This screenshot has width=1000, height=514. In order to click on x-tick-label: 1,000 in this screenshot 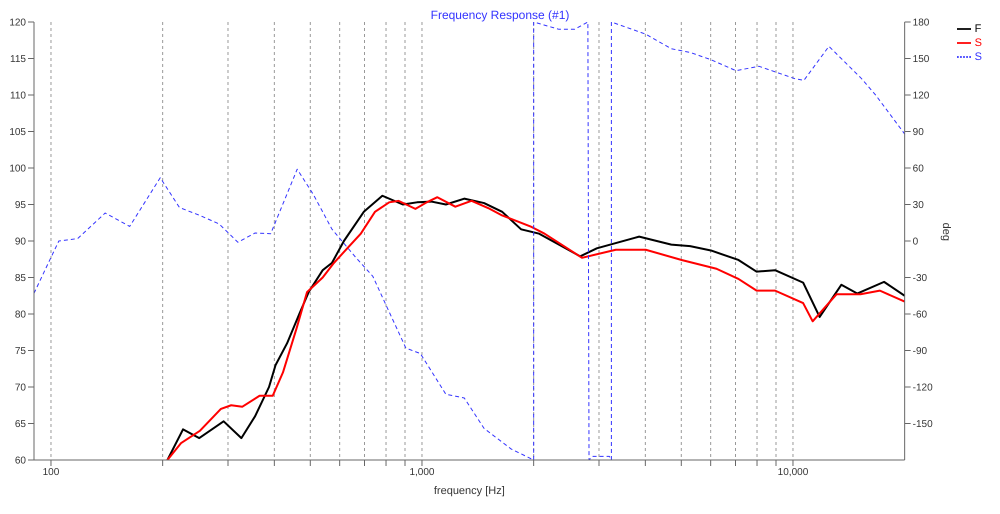, I will do `click(422, 472)`.